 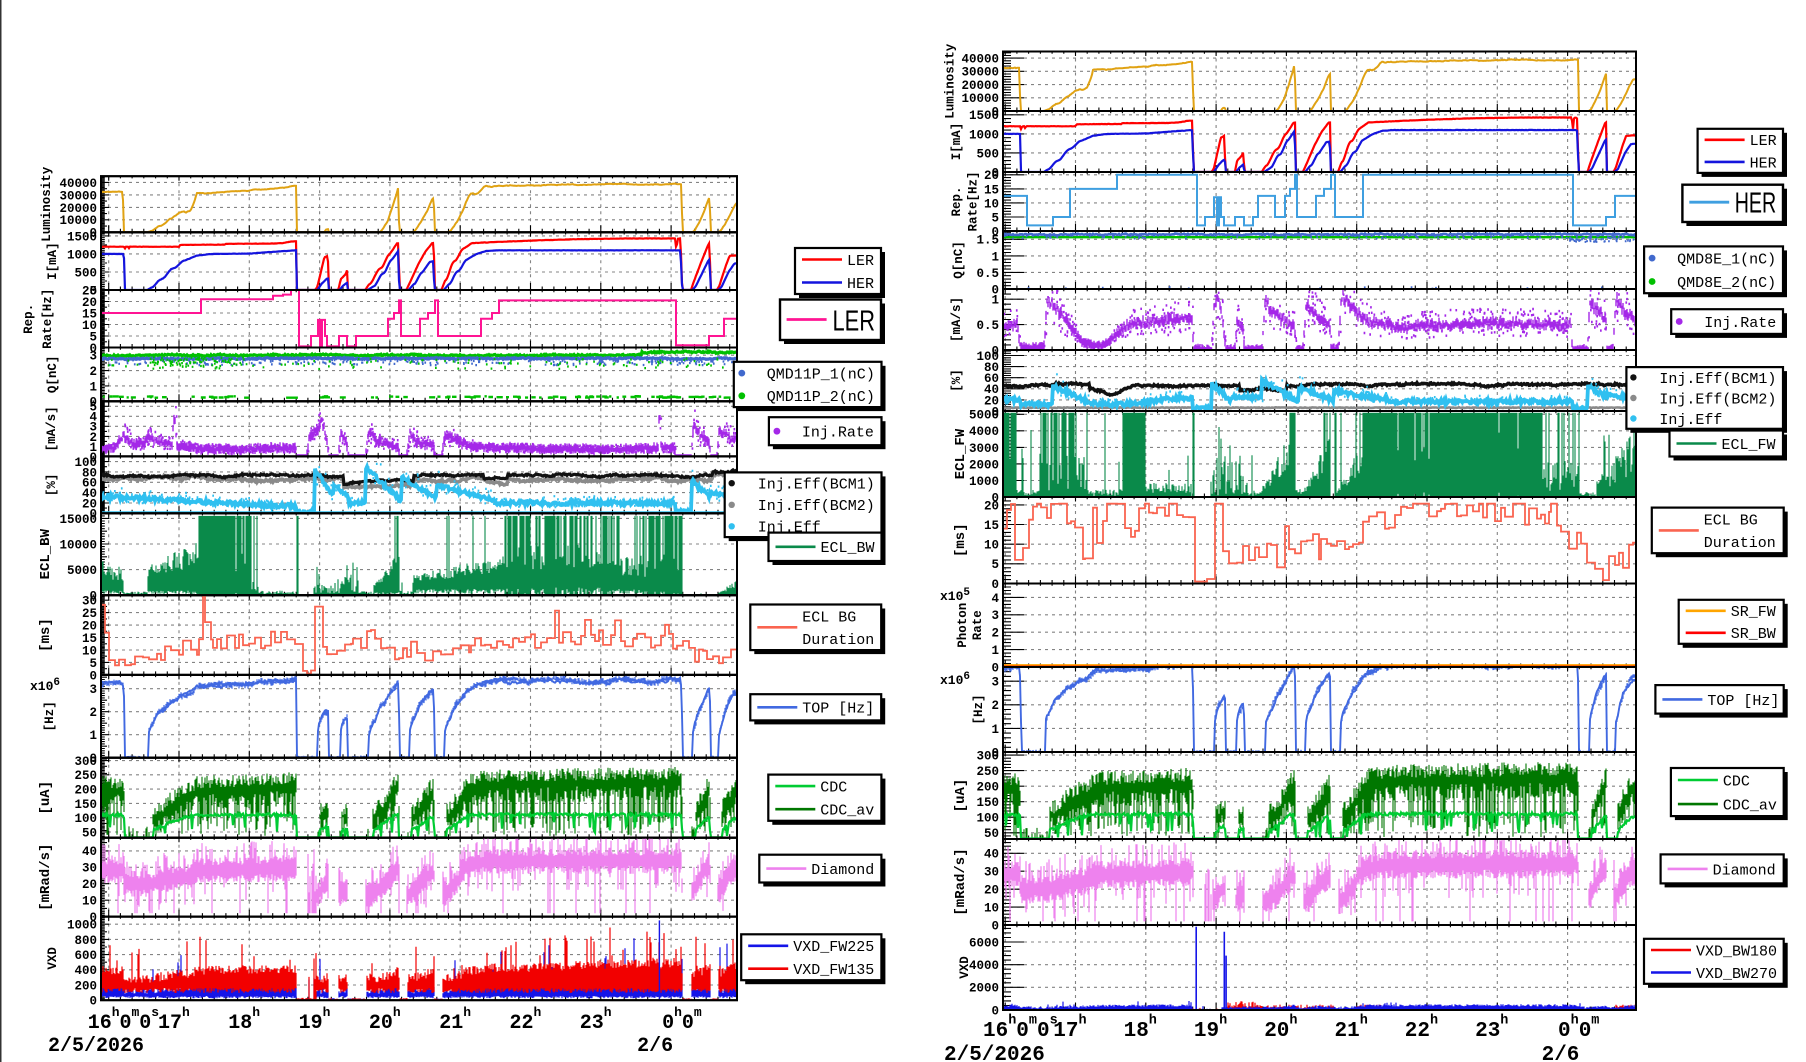 What do you see at coordinates (995, 218) in the screenshot?
I see `svg-text: 5` at bounding box center [995, 218].